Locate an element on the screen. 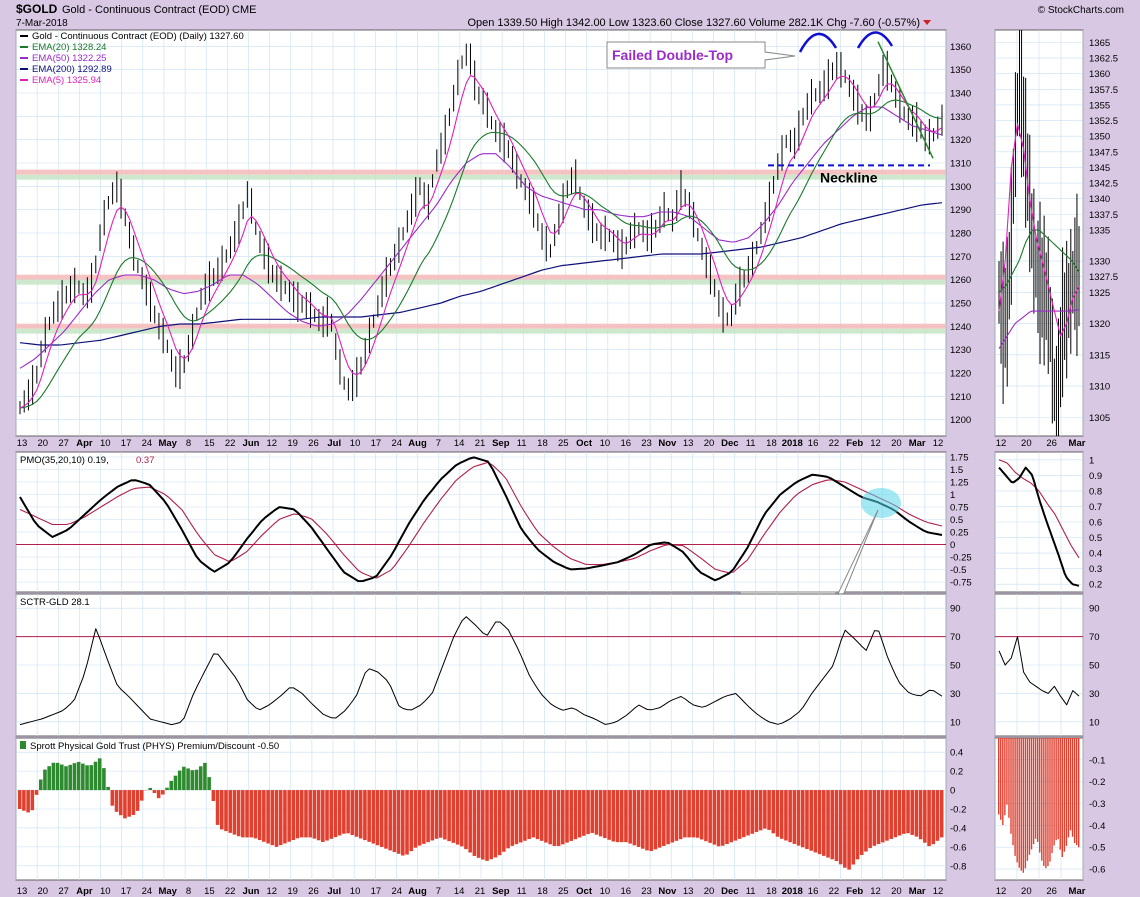 The height and width of the screenshot is (897, 1140). x-tick-label: Jun is located at coordinates (251, 443).